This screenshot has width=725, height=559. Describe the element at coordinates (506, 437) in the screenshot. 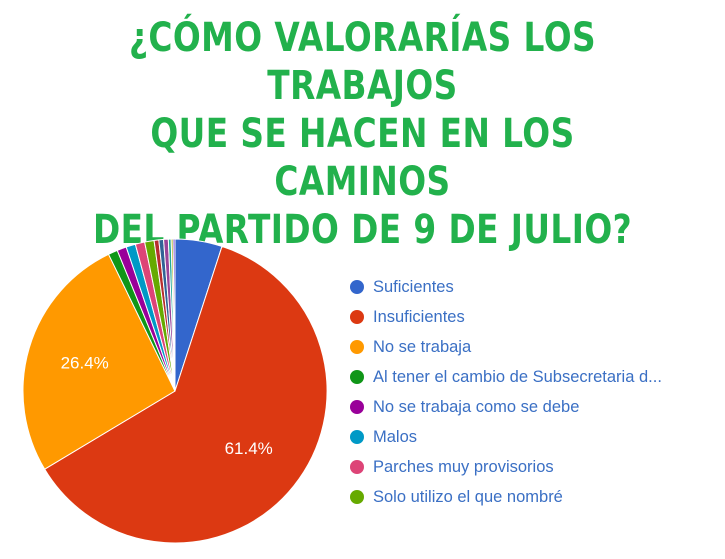

I see `legend-item: Malos` at that location.